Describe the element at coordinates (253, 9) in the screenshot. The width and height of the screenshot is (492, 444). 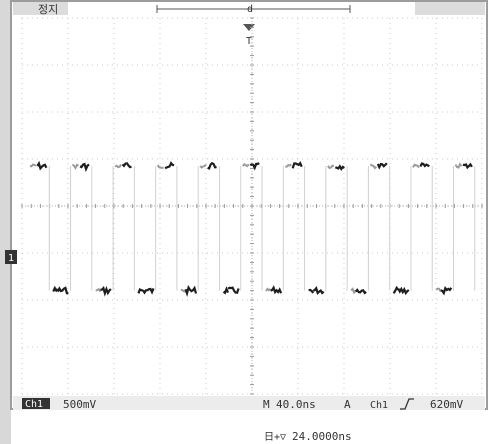
I see `record-length-bracket` at that location.